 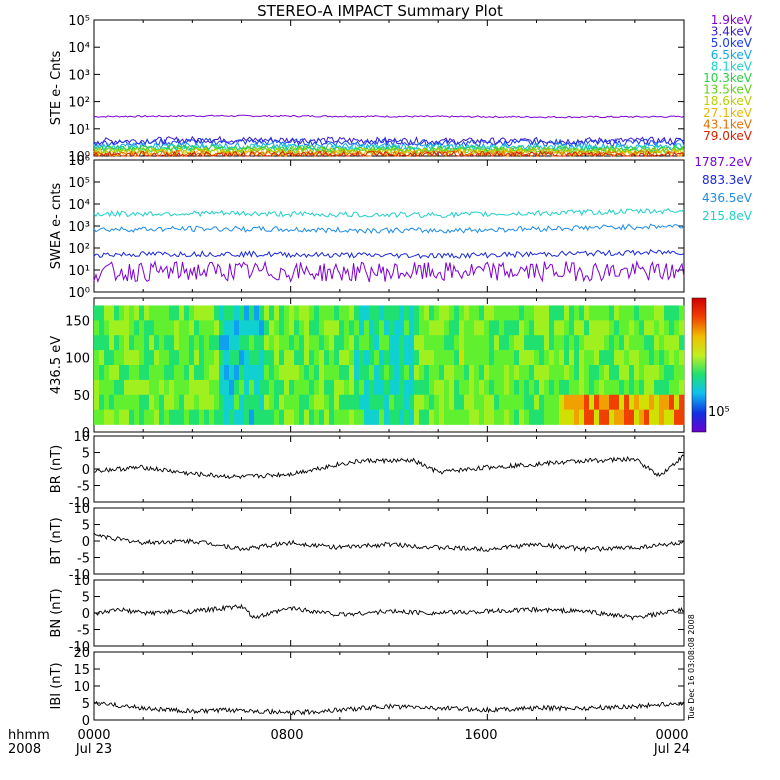 What do you see at coordinates (86, 542) in the screenshot?
I see `y-tick-label-4: 0` at bounding box center [86, 542].